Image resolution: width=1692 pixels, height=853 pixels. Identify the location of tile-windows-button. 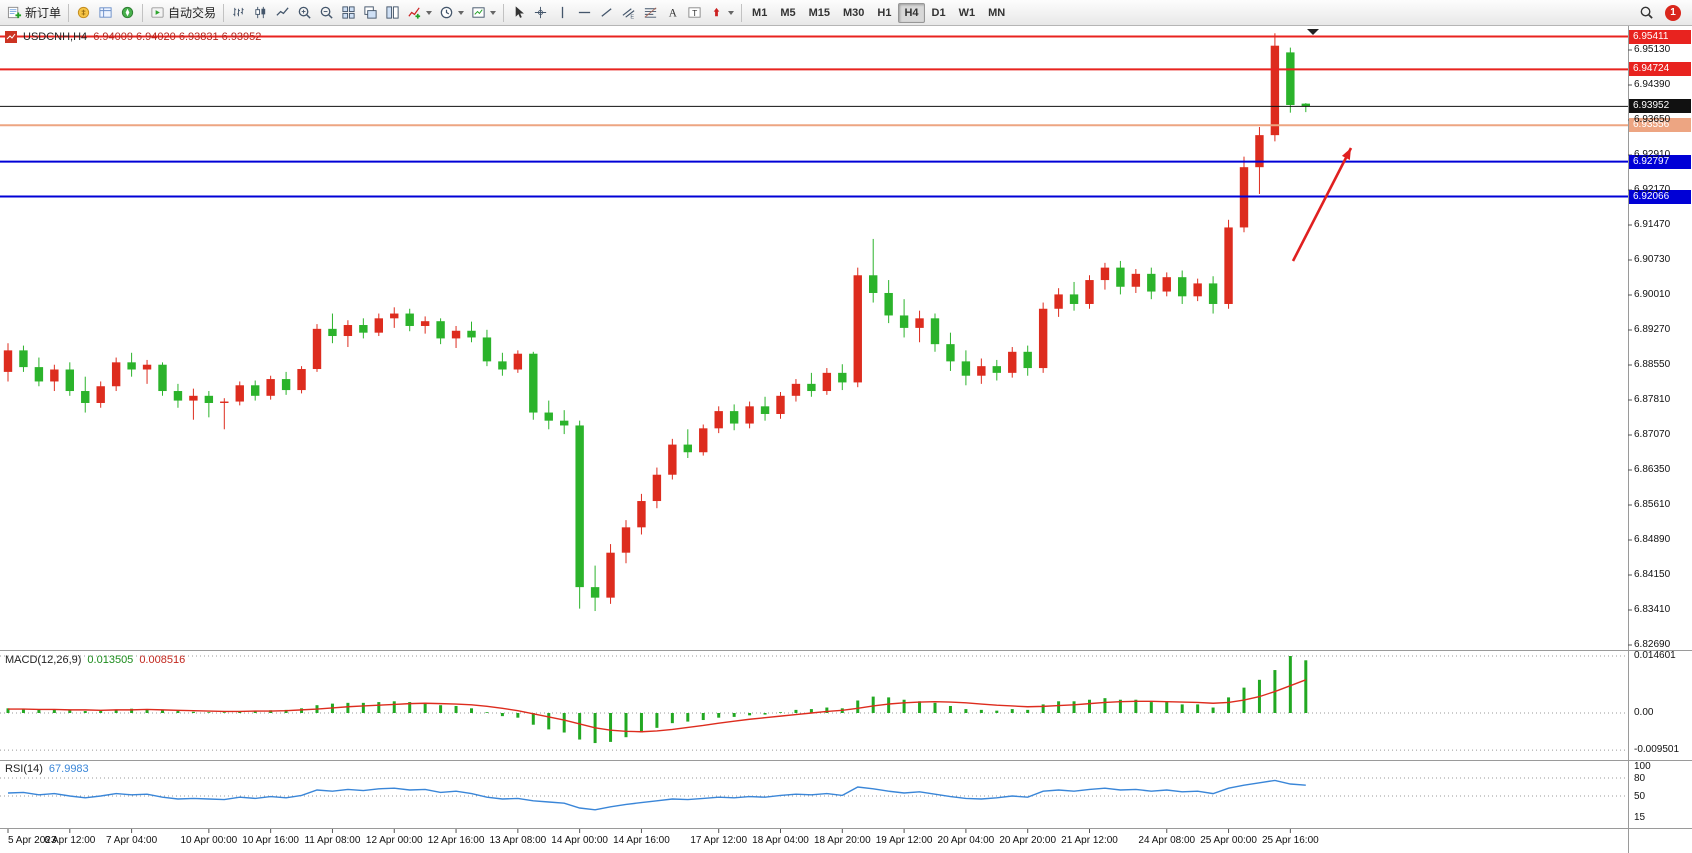
(348, 13).